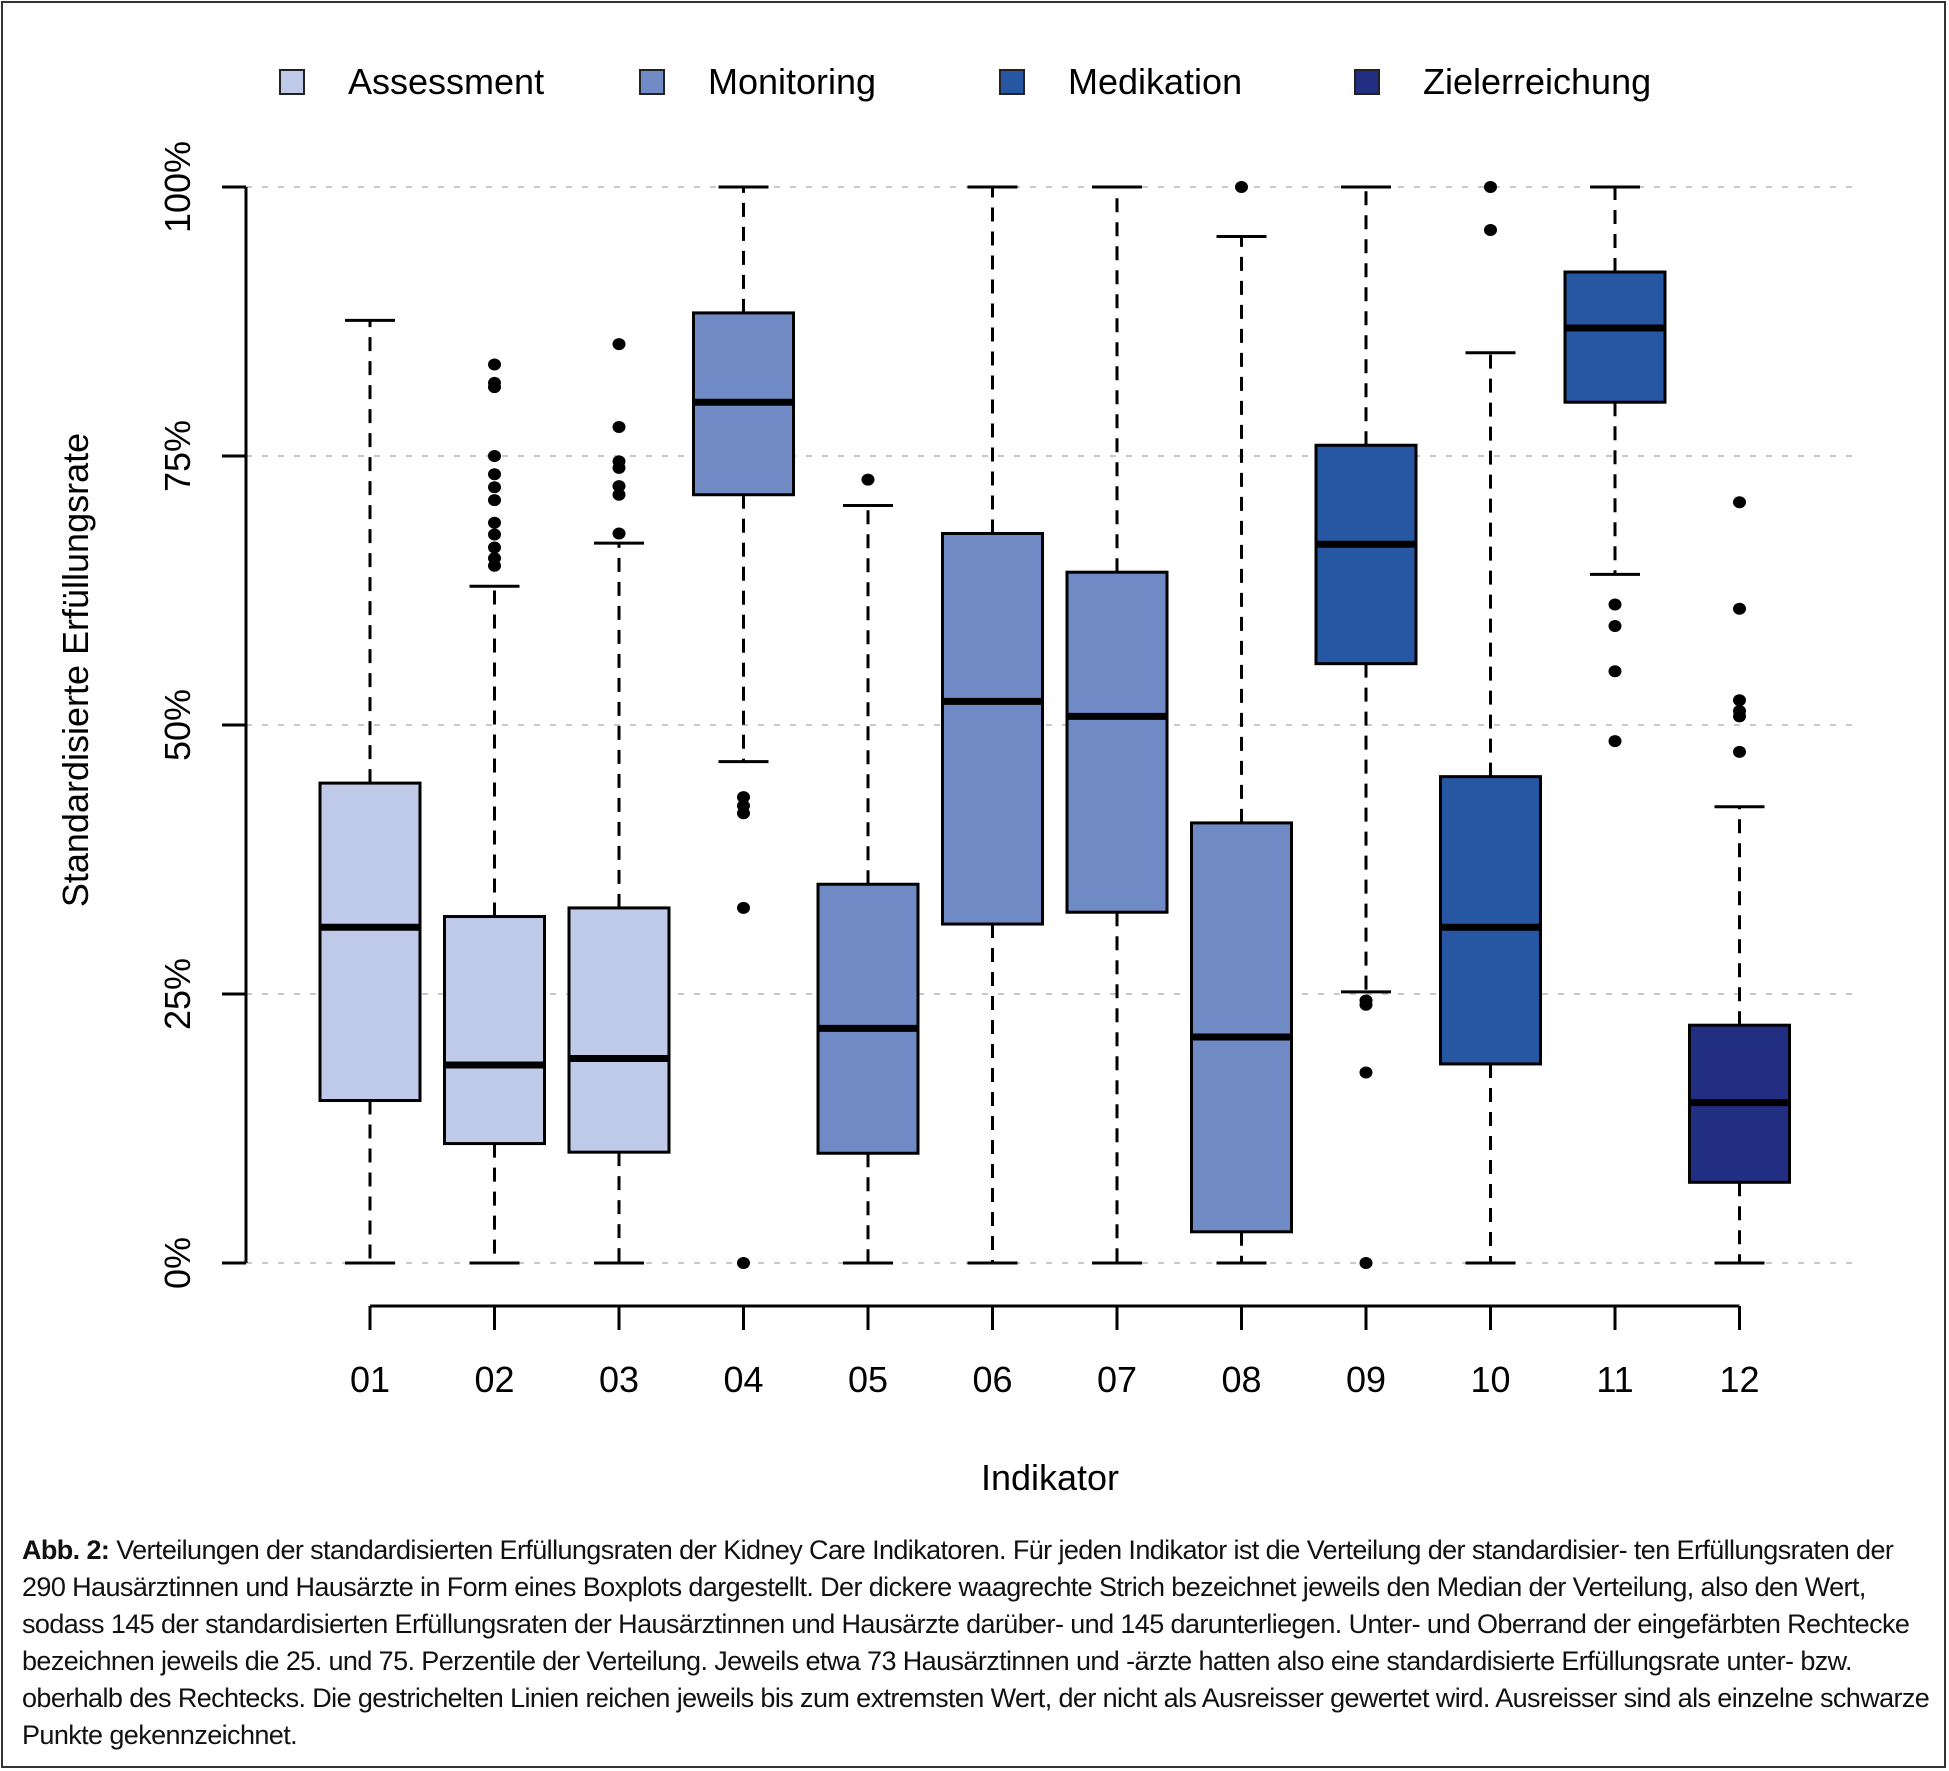  Describe the element at coordinates (619, 1379) in the screenshot. I see `x-tick-label: 03` at that location.